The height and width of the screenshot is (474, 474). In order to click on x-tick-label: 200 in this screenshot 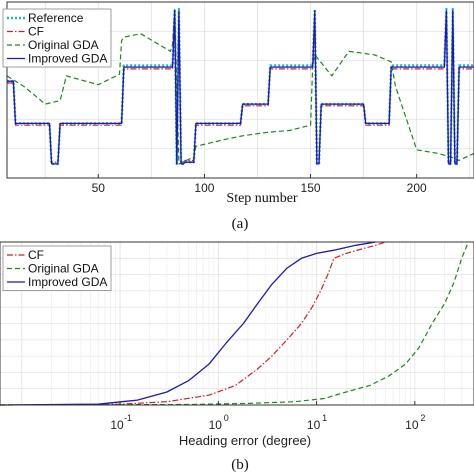, I will do `click(417, 188)`.